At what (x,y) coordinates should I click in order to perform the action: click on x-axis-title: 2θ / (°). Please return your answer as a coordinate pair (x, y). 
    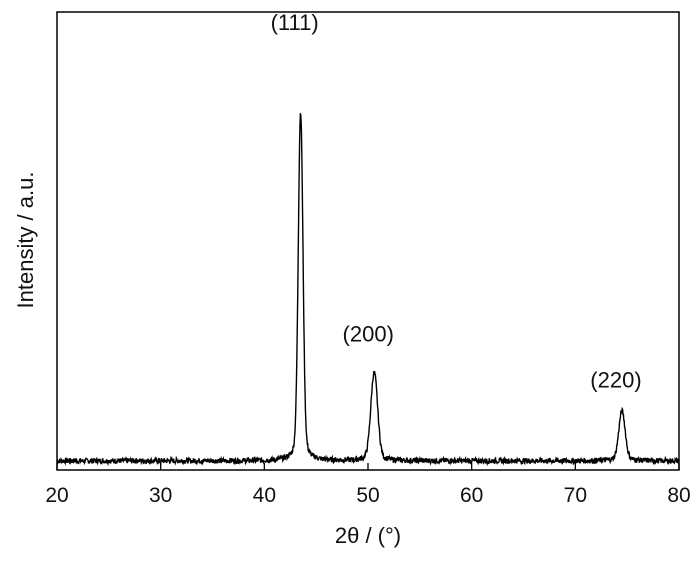
    Looking at the image, I should click on (368, 535).